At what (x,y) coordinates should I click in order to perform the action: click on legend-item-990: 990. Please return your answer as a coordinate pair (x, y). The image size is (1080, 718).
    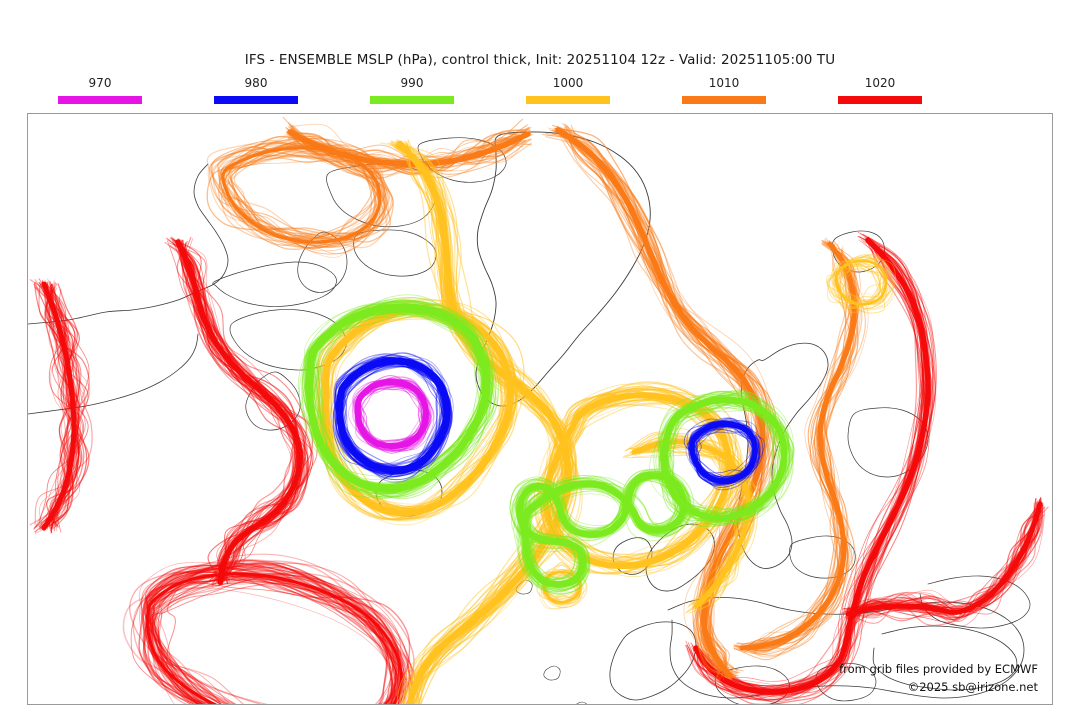
    Looking at the image, I should click on (412, 90).